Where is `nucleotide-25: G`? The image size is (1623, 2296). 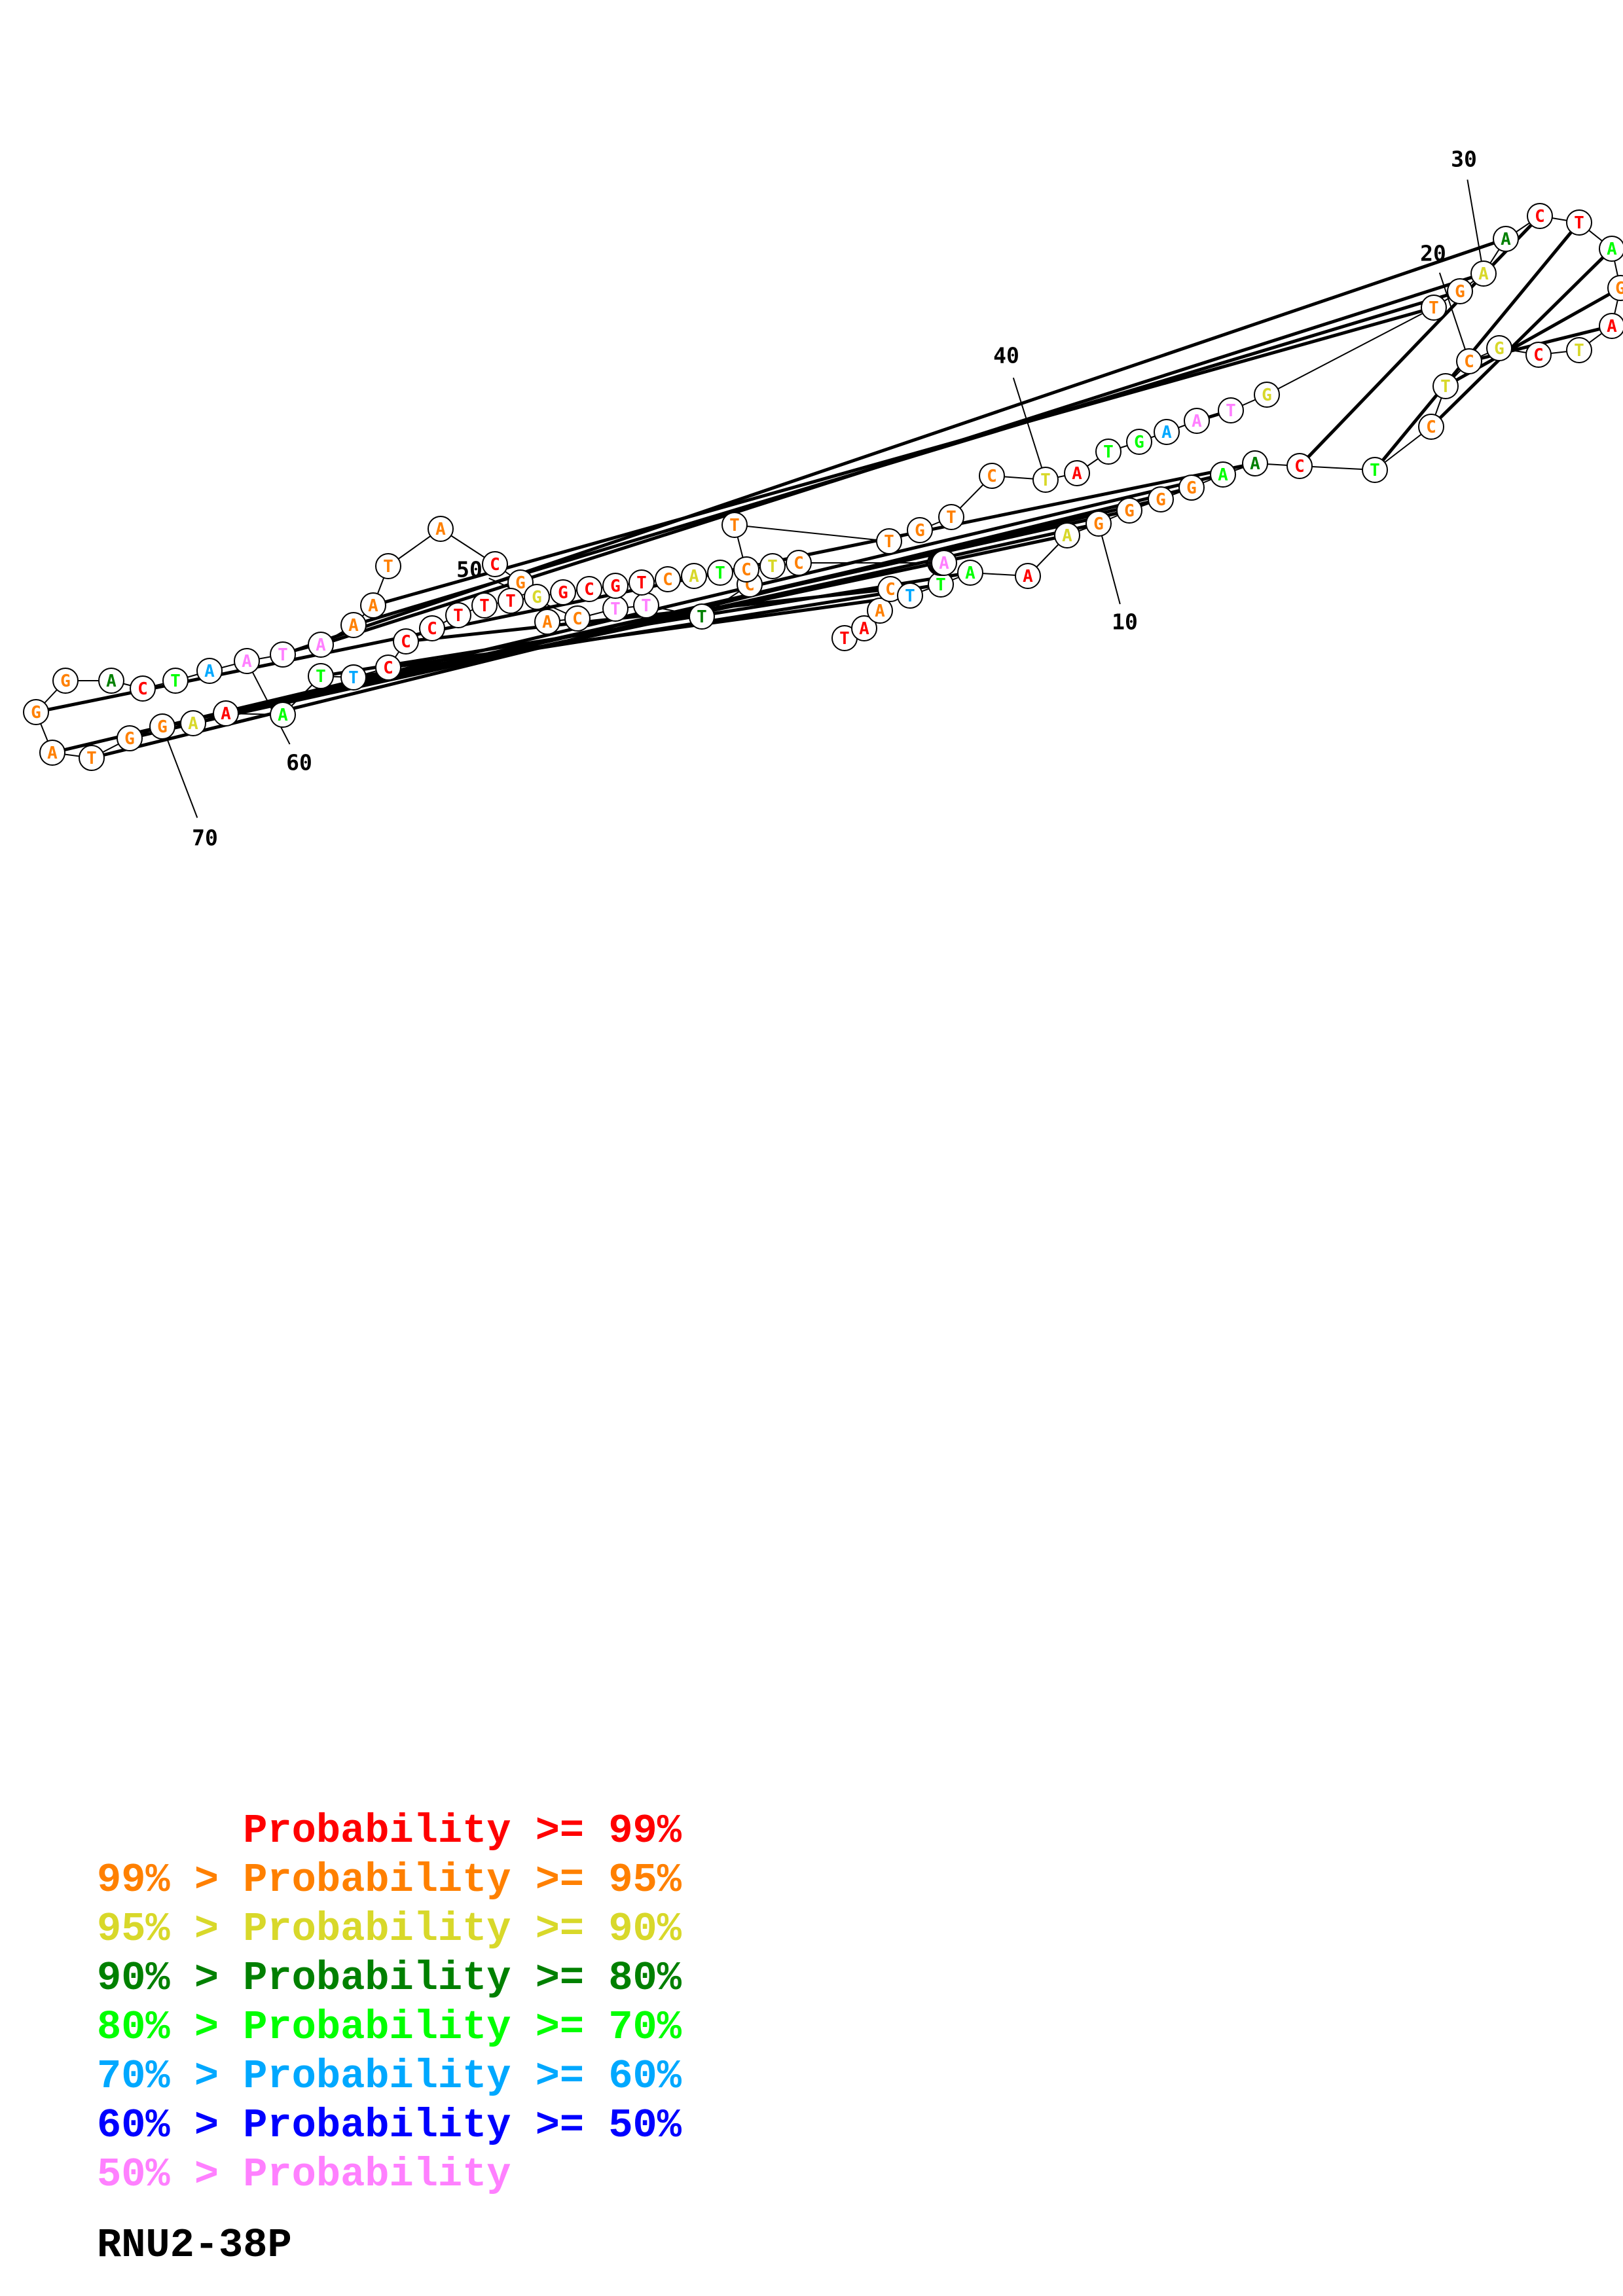 nucleotide-25: G is located at coordinates (1615, 288).